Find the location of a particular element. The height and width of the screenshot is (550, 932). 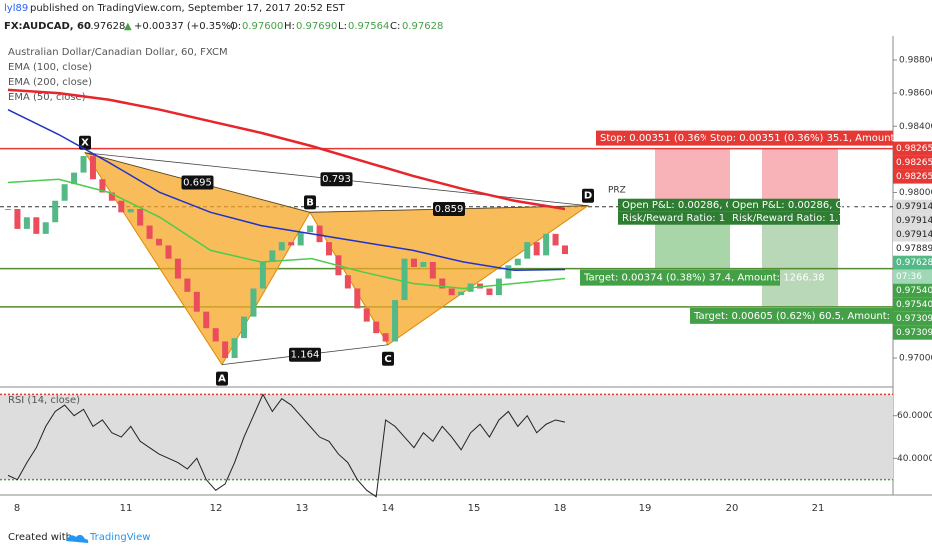

legend-item: EMA (200, close) is located at coordinates (50, 82).